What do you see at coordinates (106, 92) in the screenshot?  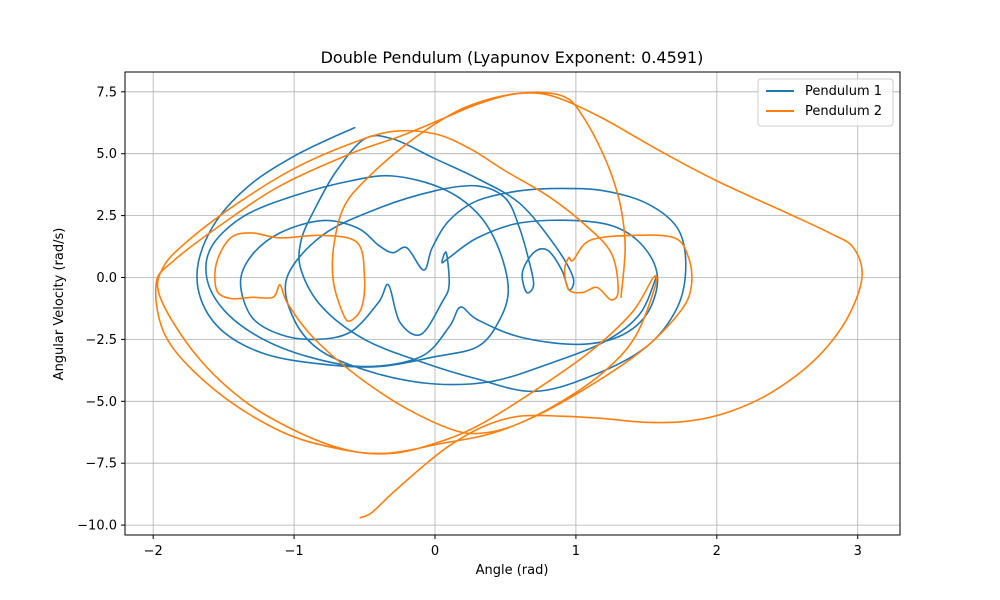 I see `y-tick-label: 7.5` at bounding box center [106, 92].